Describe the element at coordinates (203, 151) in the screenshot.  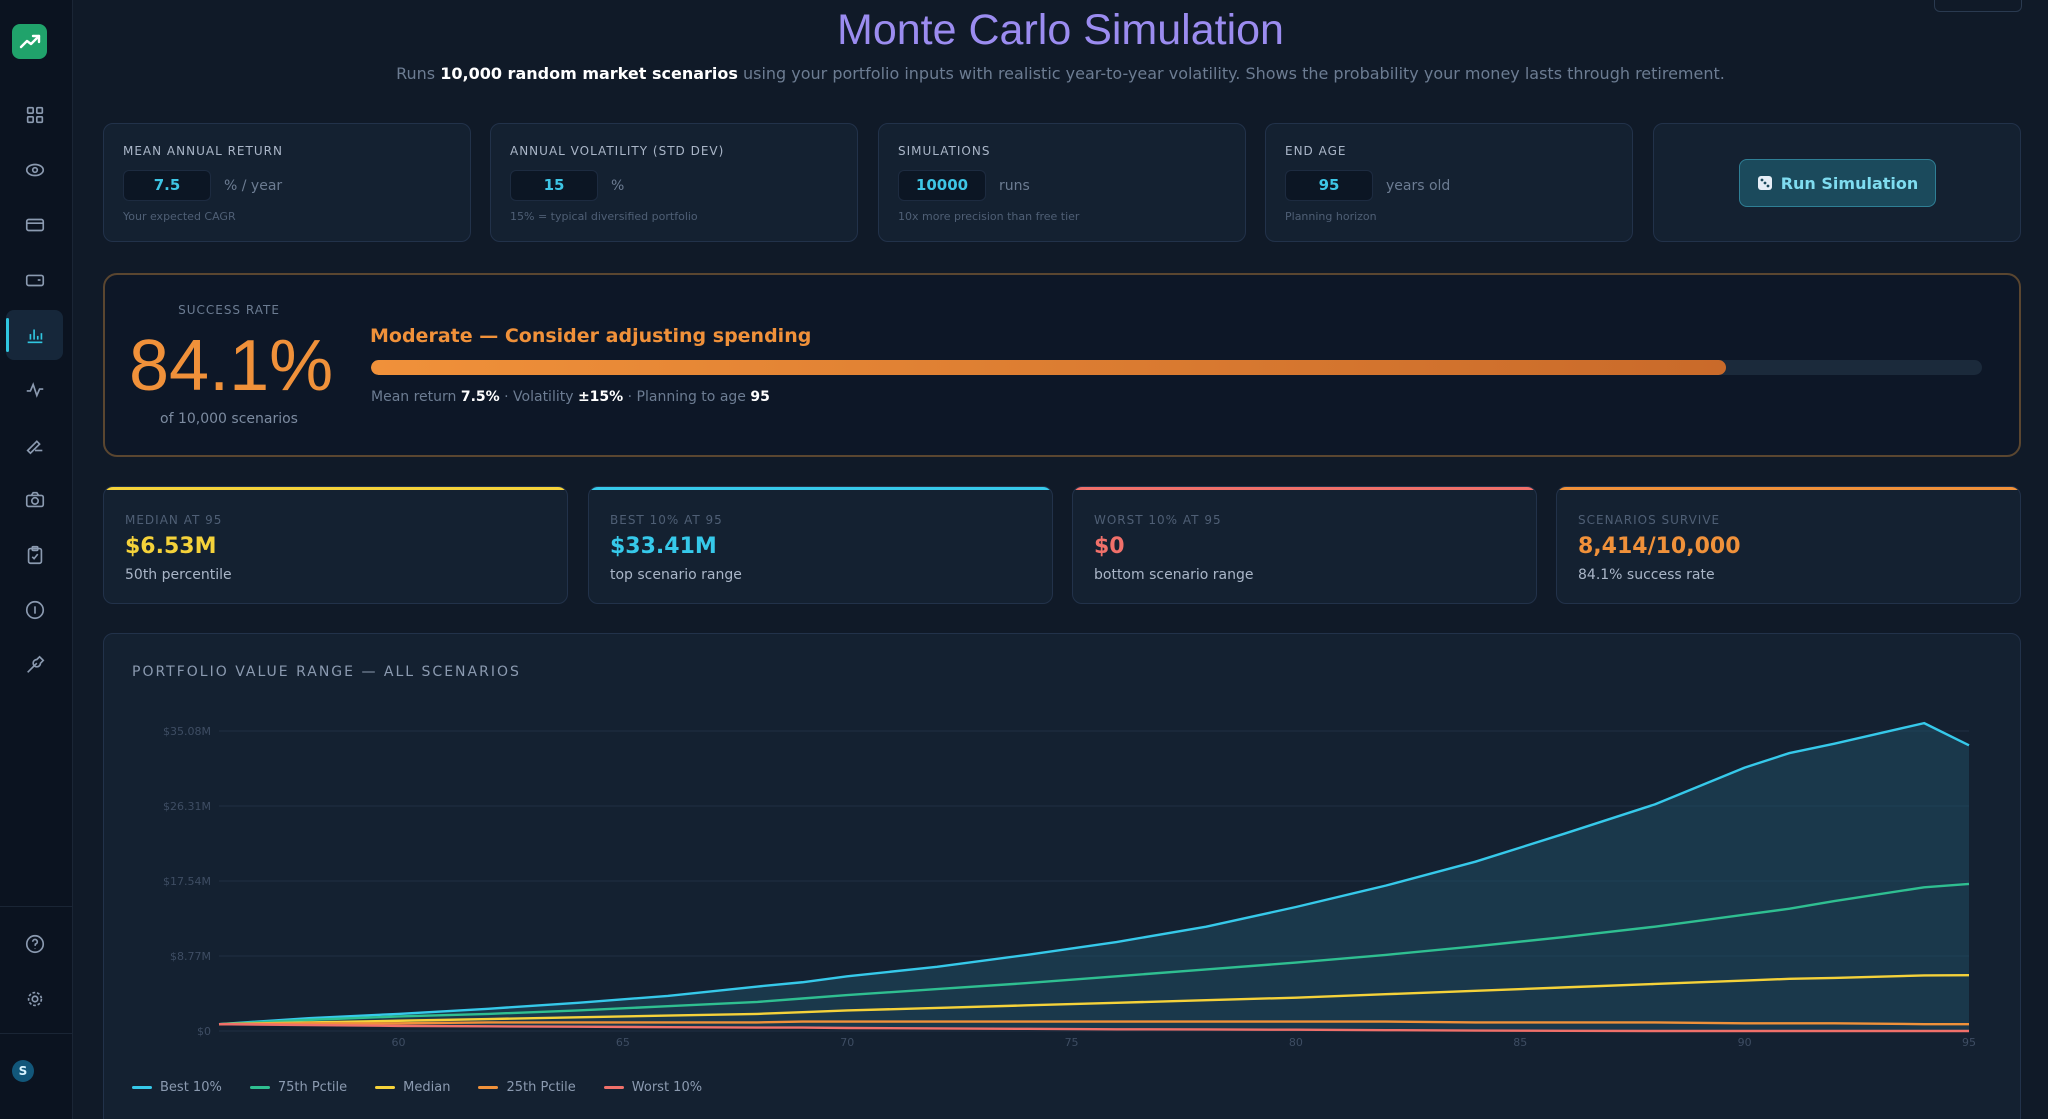
I see `input-label: MEAN ANNUAL RETURN` at that location.